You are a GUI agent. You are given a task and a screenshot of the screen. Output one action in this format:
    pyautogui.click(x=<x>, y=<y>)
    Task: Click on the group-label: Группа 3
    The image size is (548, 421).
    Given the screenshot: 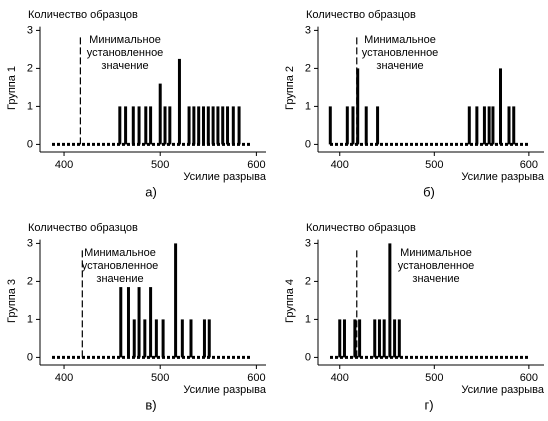 What is the action you would take?
    pyautogui.click(x=12, y=301)
    